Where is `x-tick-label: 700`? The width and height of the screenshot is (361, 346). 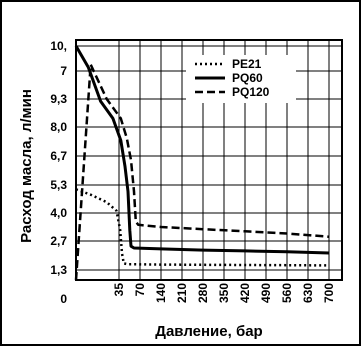 x-tick-label: 700 is located at coordinates (329, 293).